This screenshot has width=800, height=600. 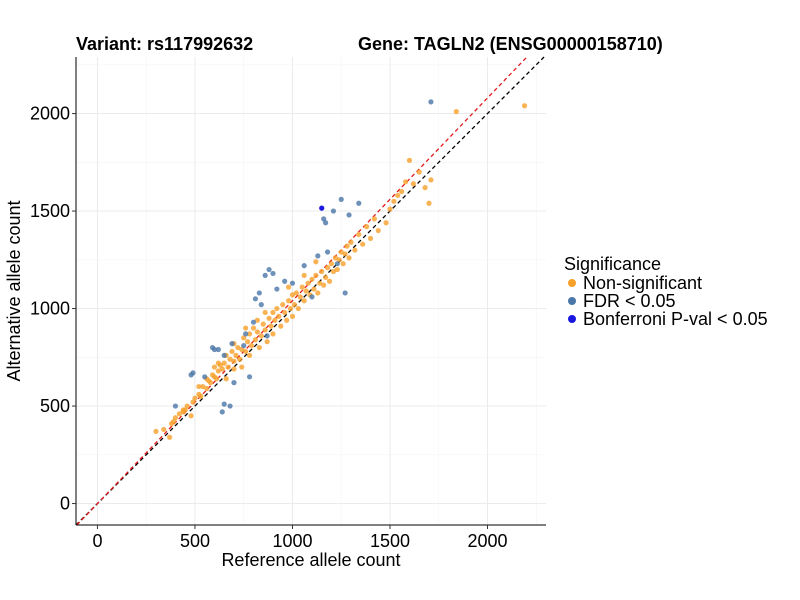 What do you see at coordinates (55, 406) in the screenshot?
I see `y-tick-label: 500` at bounding box center [55, 406].